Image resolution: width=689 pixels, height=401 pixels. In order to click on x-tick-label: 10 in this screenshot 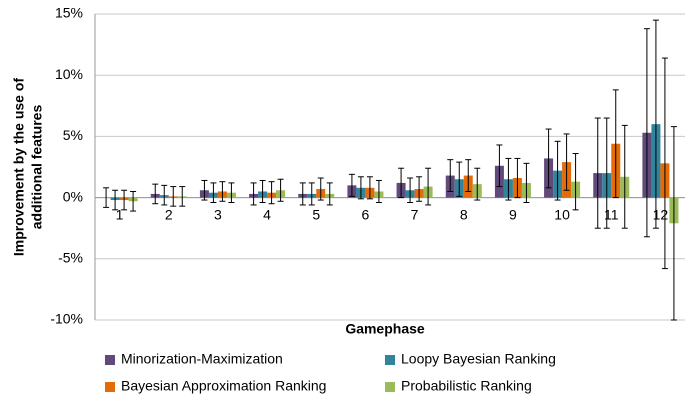, I will do `click(562, 214)`.